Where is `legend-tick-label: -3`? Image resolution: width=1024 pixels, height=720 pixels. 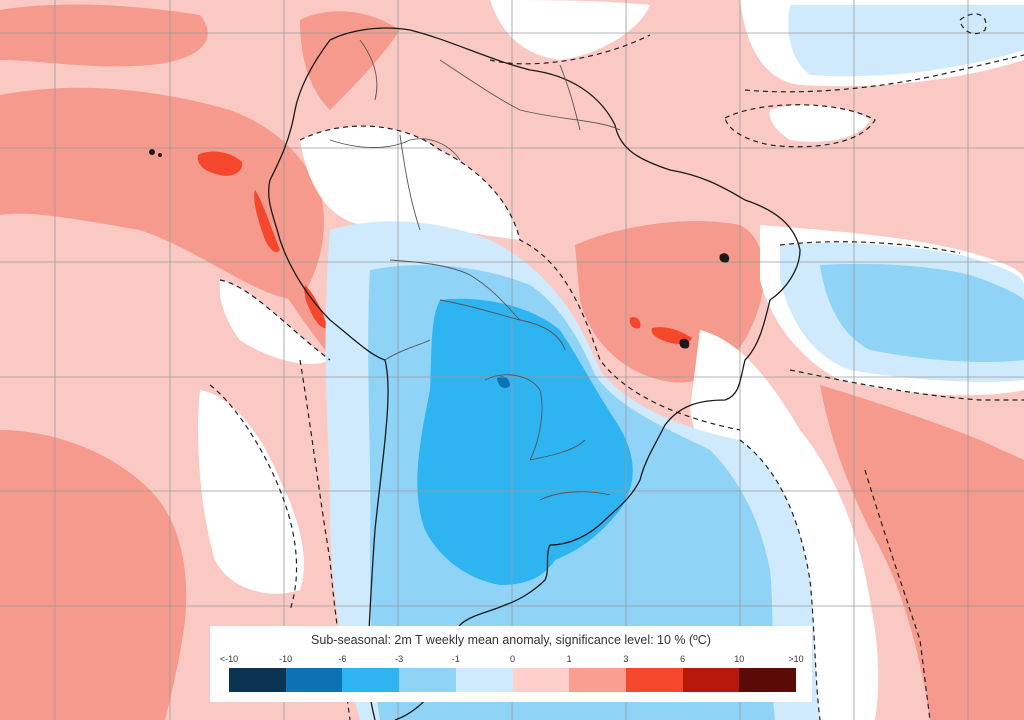 legend-tick-label: -3 is located at coordinates (399, 659).